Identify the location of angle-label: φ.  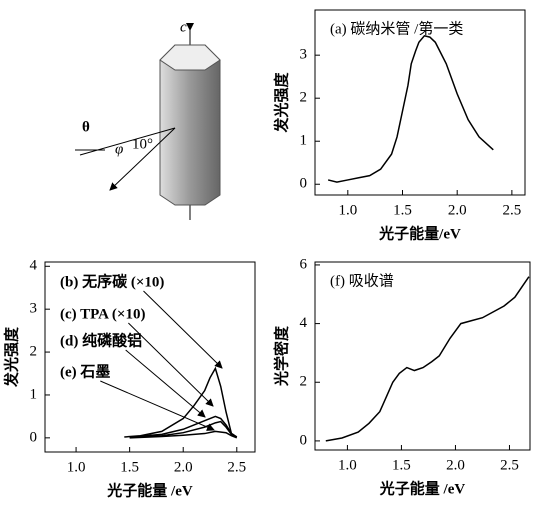
(119, 149).